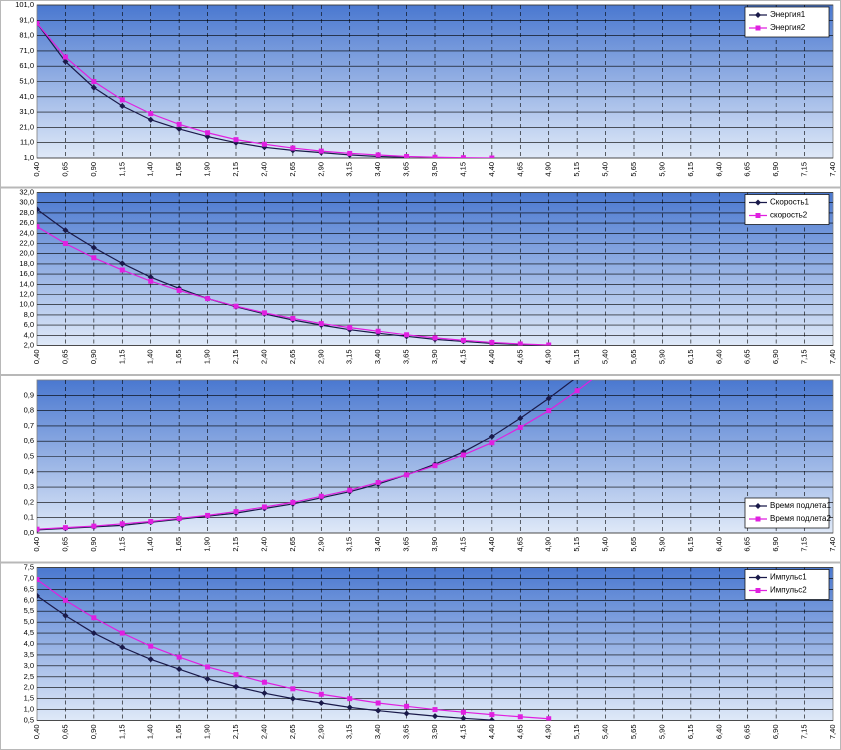  What do you see at coordinates (29, 654) in the screenshot?
I see `y-tick-label: 3,5` at bounding box center [29, 654].